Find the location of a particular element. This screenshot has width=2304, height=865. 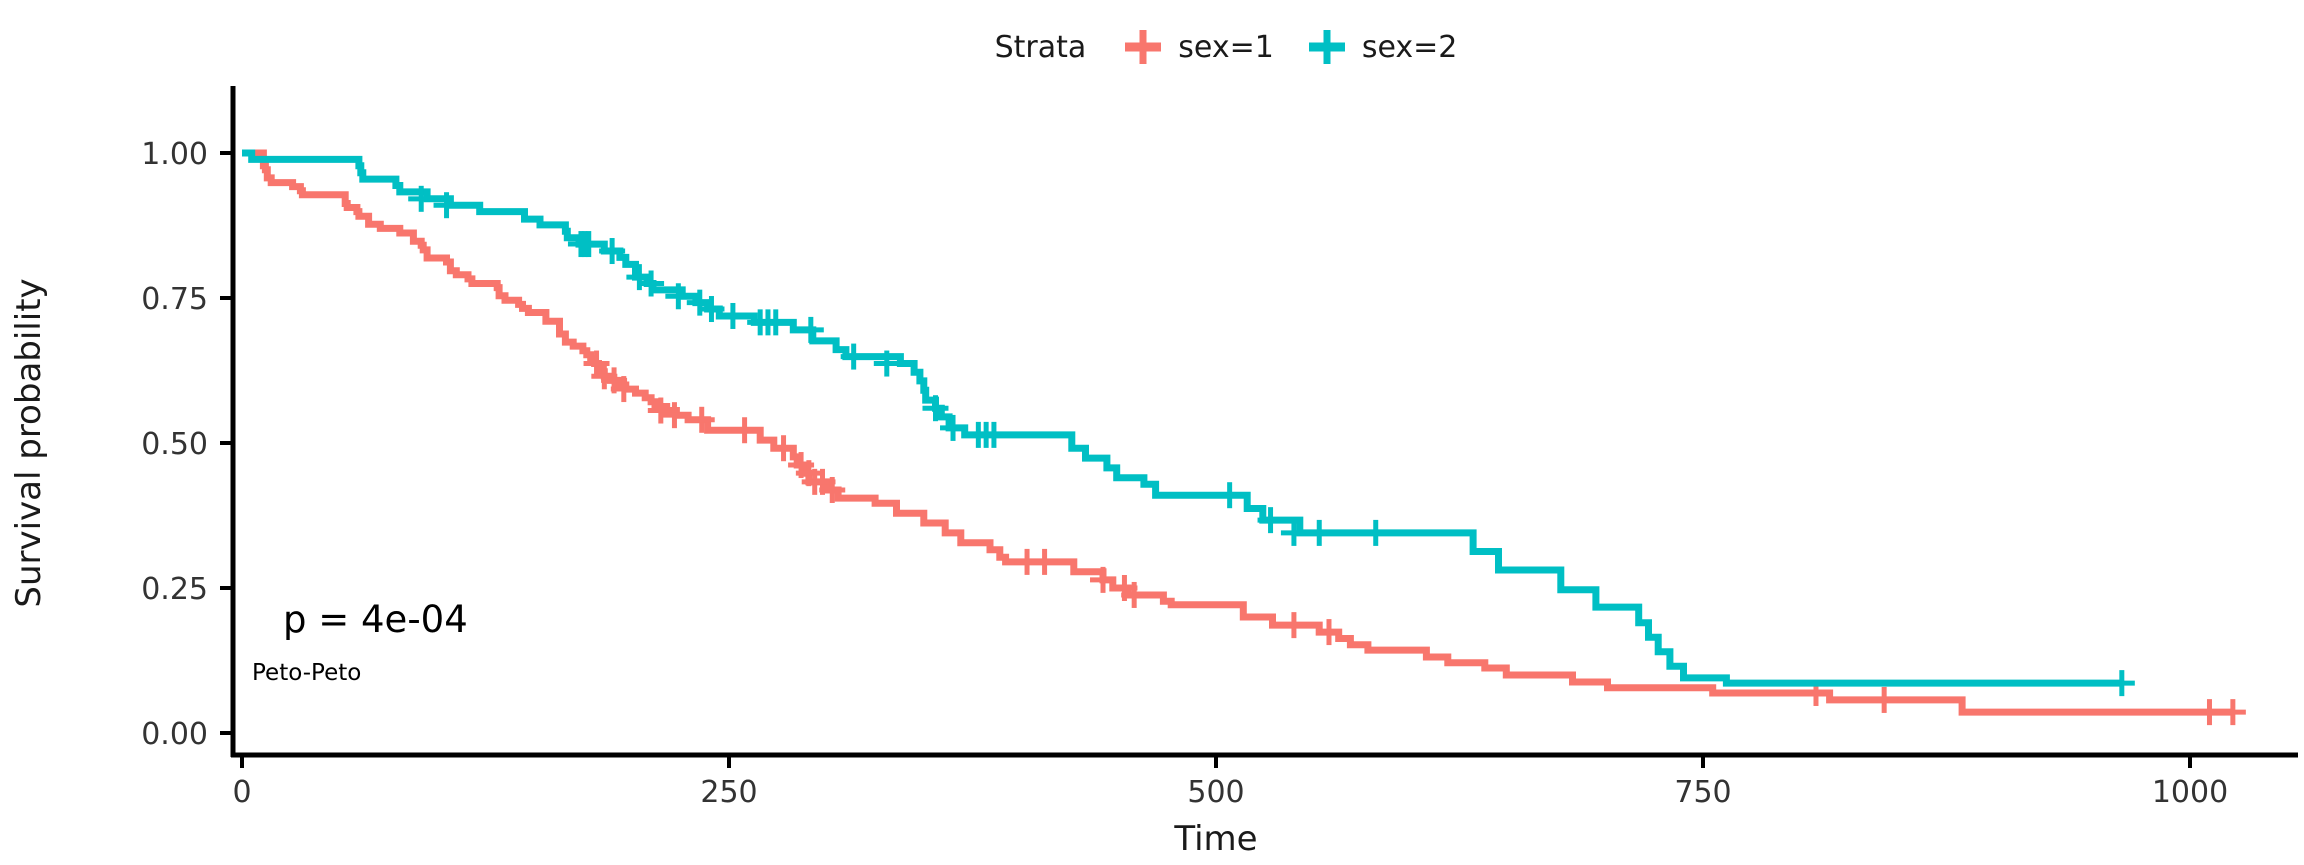

x-tick-label: 500 is located at coordinates (1215, 792).